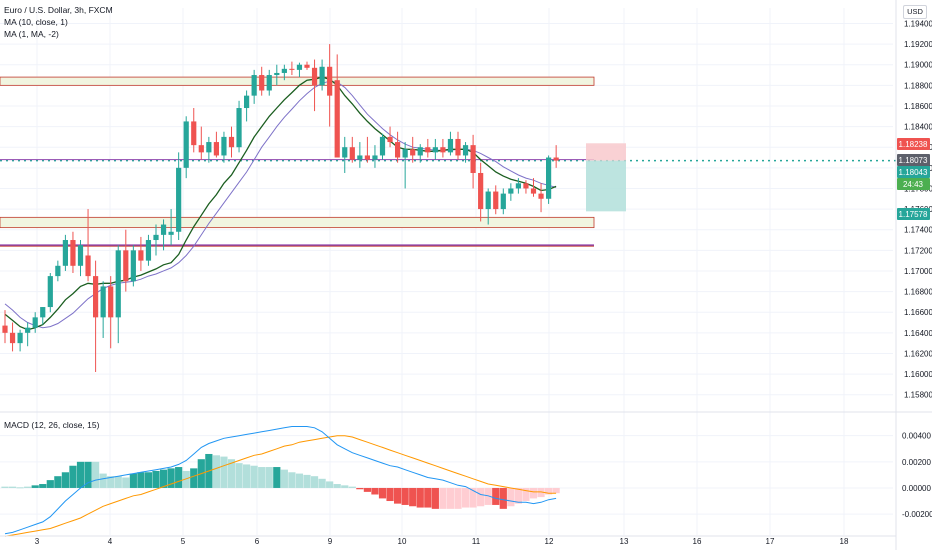 This screenshot has height=550, width=932. I want to click on macd-y-tick-label: -0.00200, so click(917, 514).